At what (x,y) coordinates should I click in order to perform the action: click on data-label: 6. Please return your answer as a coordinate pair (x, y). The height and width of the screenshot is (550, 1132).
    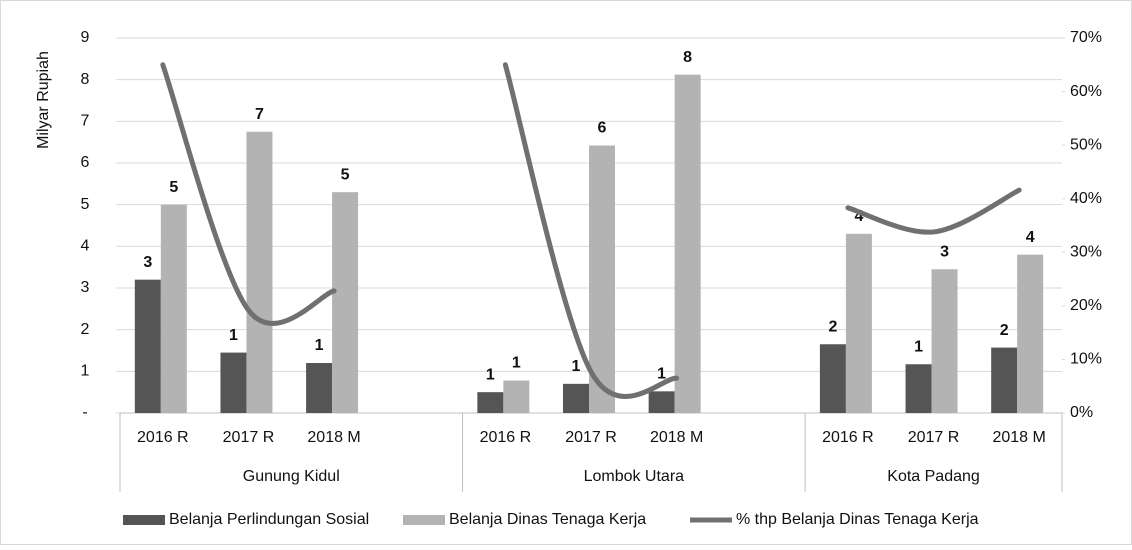
    Looking at the image, I should click on (602, 128).